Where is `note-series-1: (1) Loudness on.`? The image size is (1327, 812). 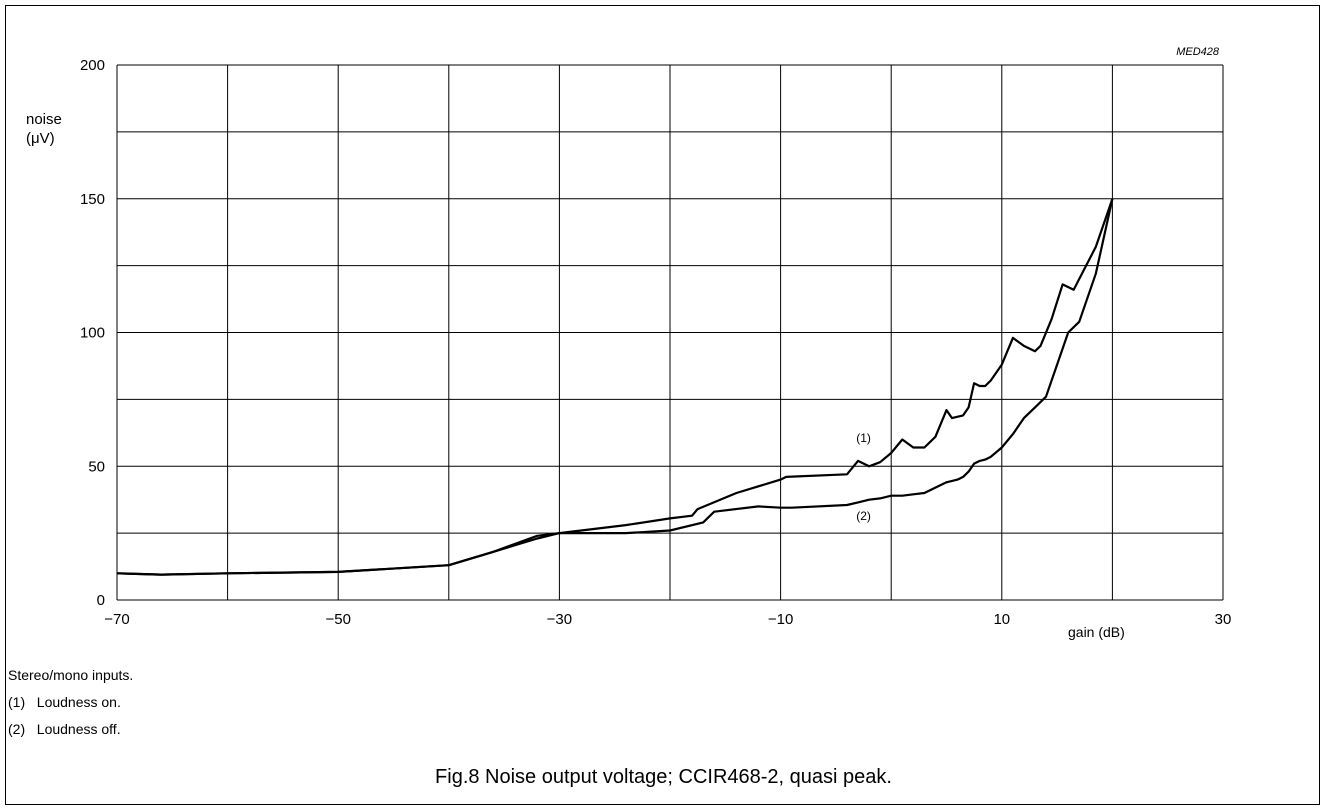 note-series-1: (1) Loudness on. is located at coordinates (64, 702).